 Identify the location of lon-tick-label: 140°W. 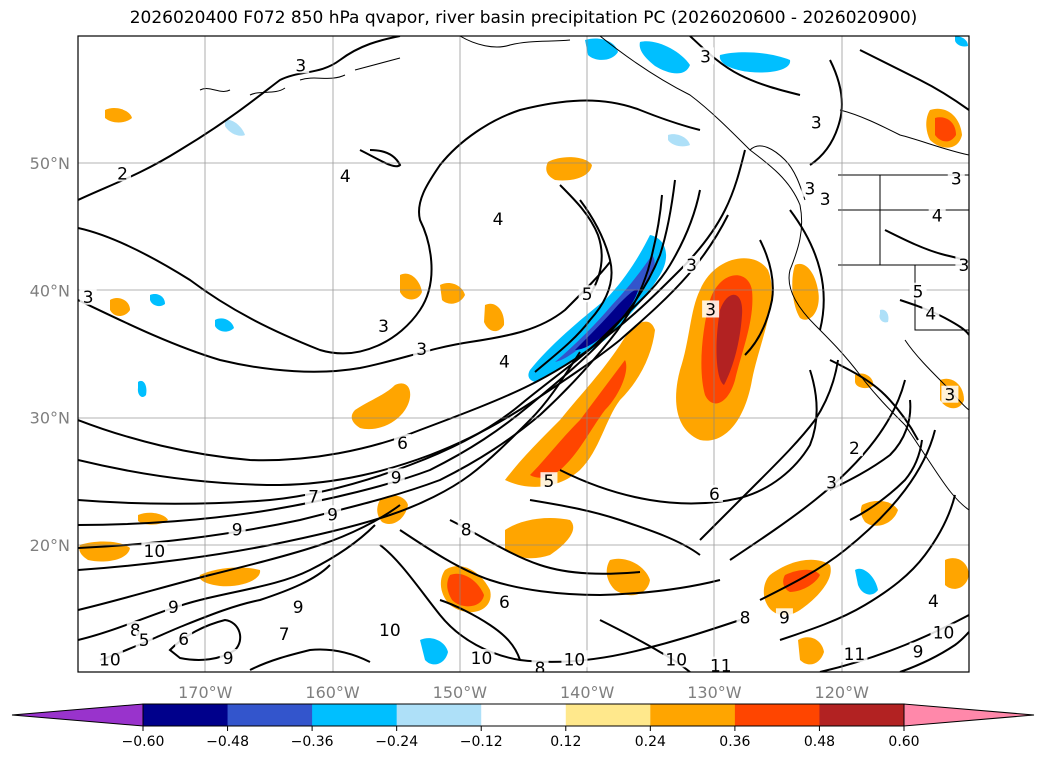
(587, 692).